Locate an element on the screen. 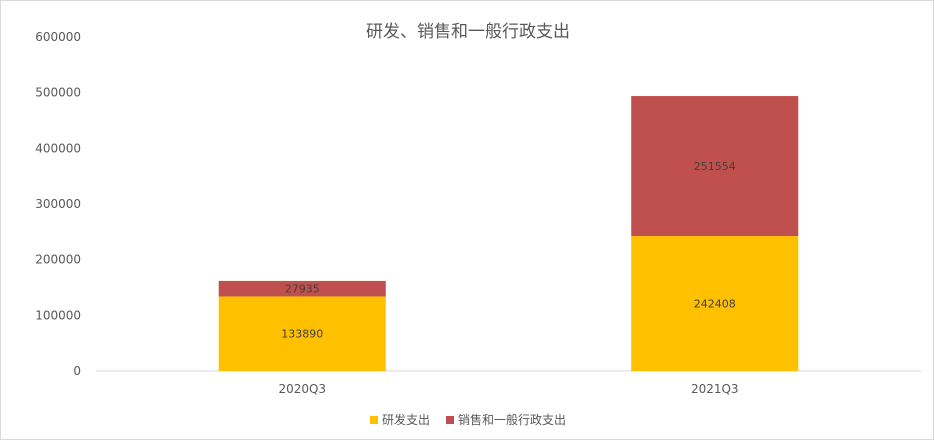 The height and width of the screenshot is (441, 934). y-tick-label: 200000 is located at coordinates (58, 260).